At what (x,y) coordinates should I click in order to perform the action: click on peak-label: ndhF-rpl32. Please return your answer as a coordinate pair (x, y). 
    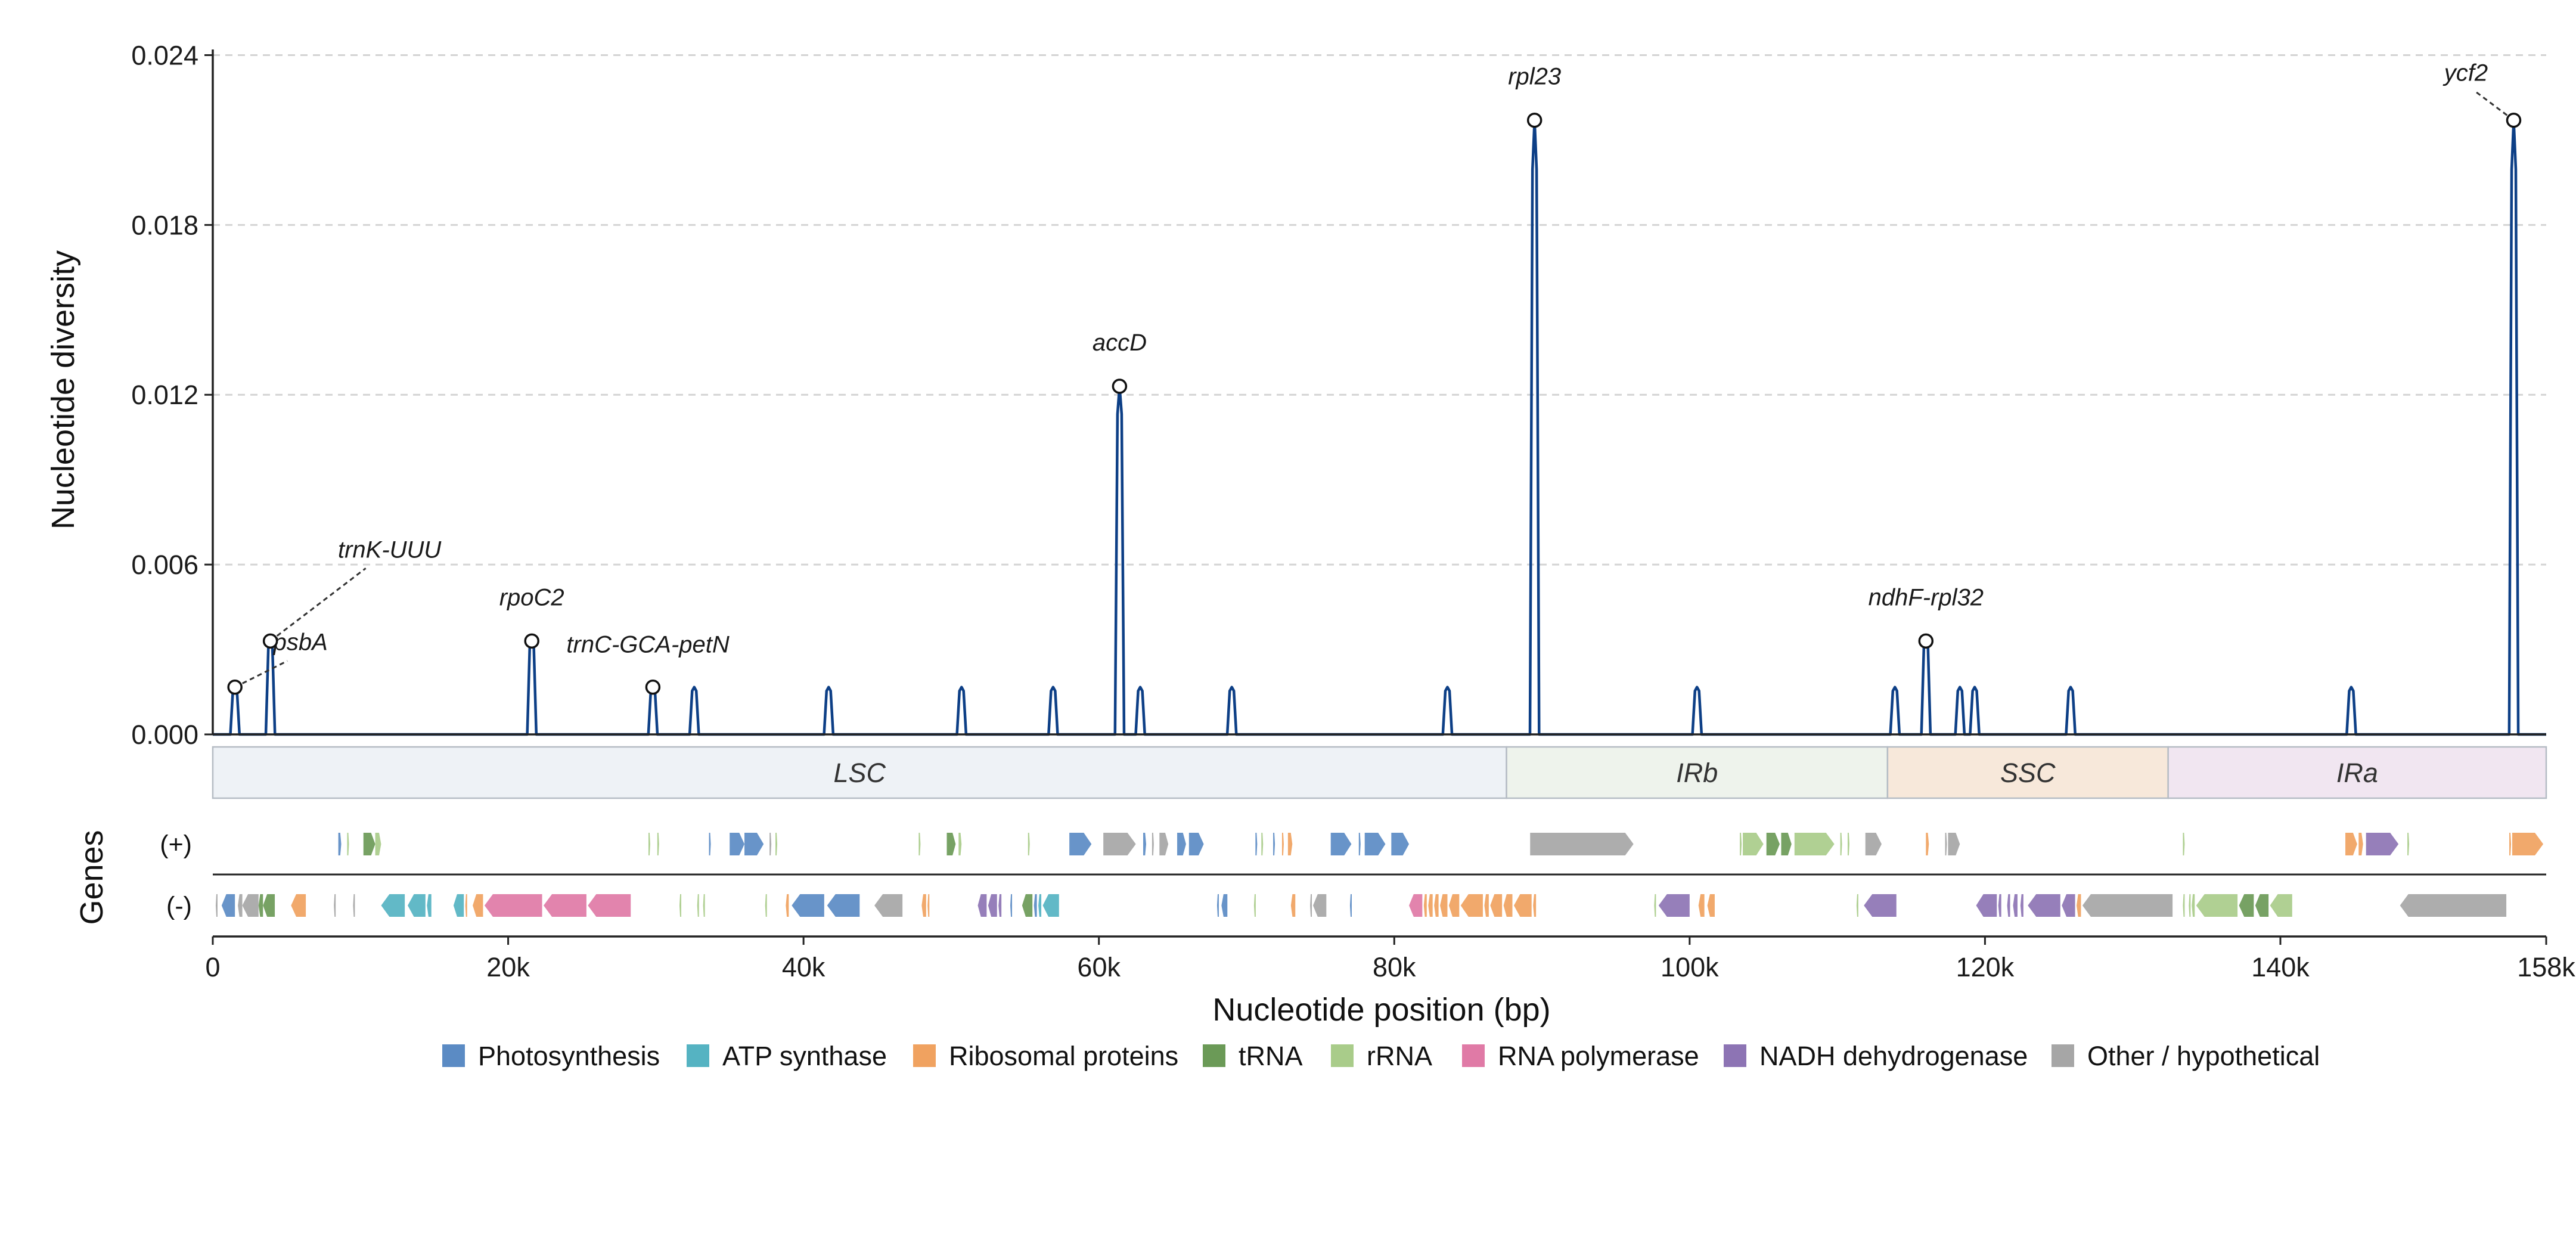
    Looking at the image, I should click on (1927, 597).